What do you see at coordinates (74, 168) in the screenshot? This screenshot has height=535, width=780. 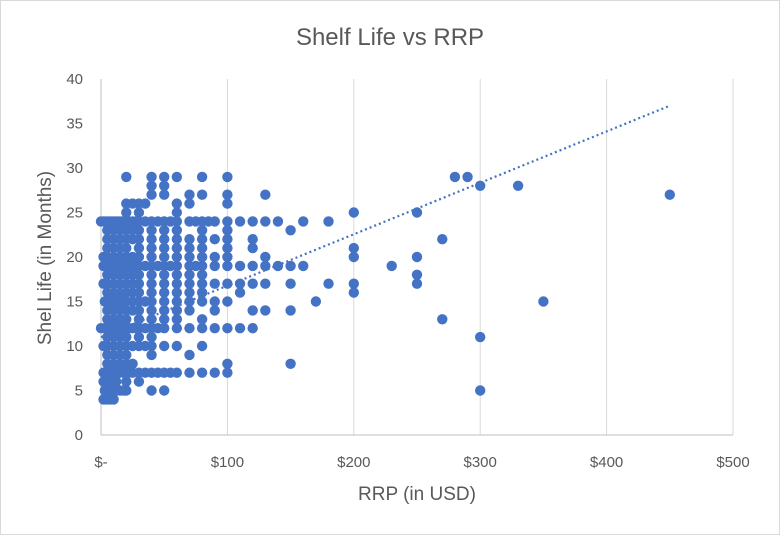 I see `y-tick-label: 30` at bounding box center [74, 168].